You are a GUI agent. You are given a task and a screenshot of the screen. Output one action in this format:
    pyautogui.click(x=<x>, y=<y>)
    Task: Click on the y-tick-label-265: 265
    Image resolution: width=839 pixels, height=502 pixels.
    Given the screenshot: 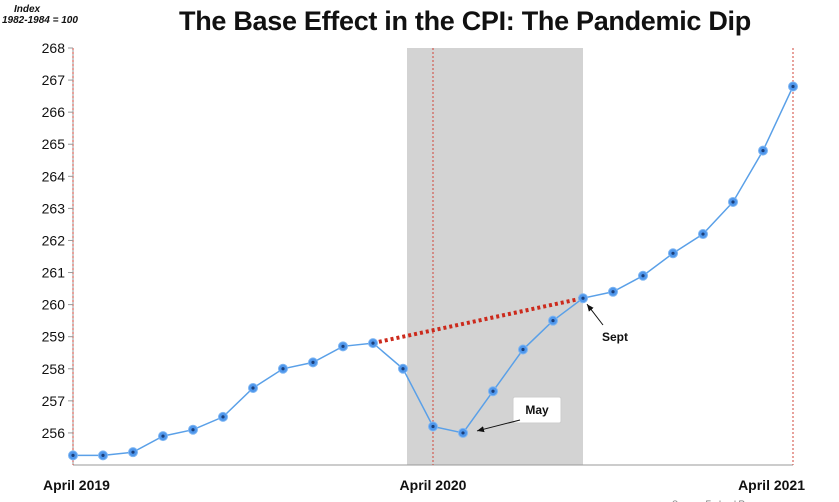 What is the action you would take?
    pyautogui.click(x=54, y=144)
    